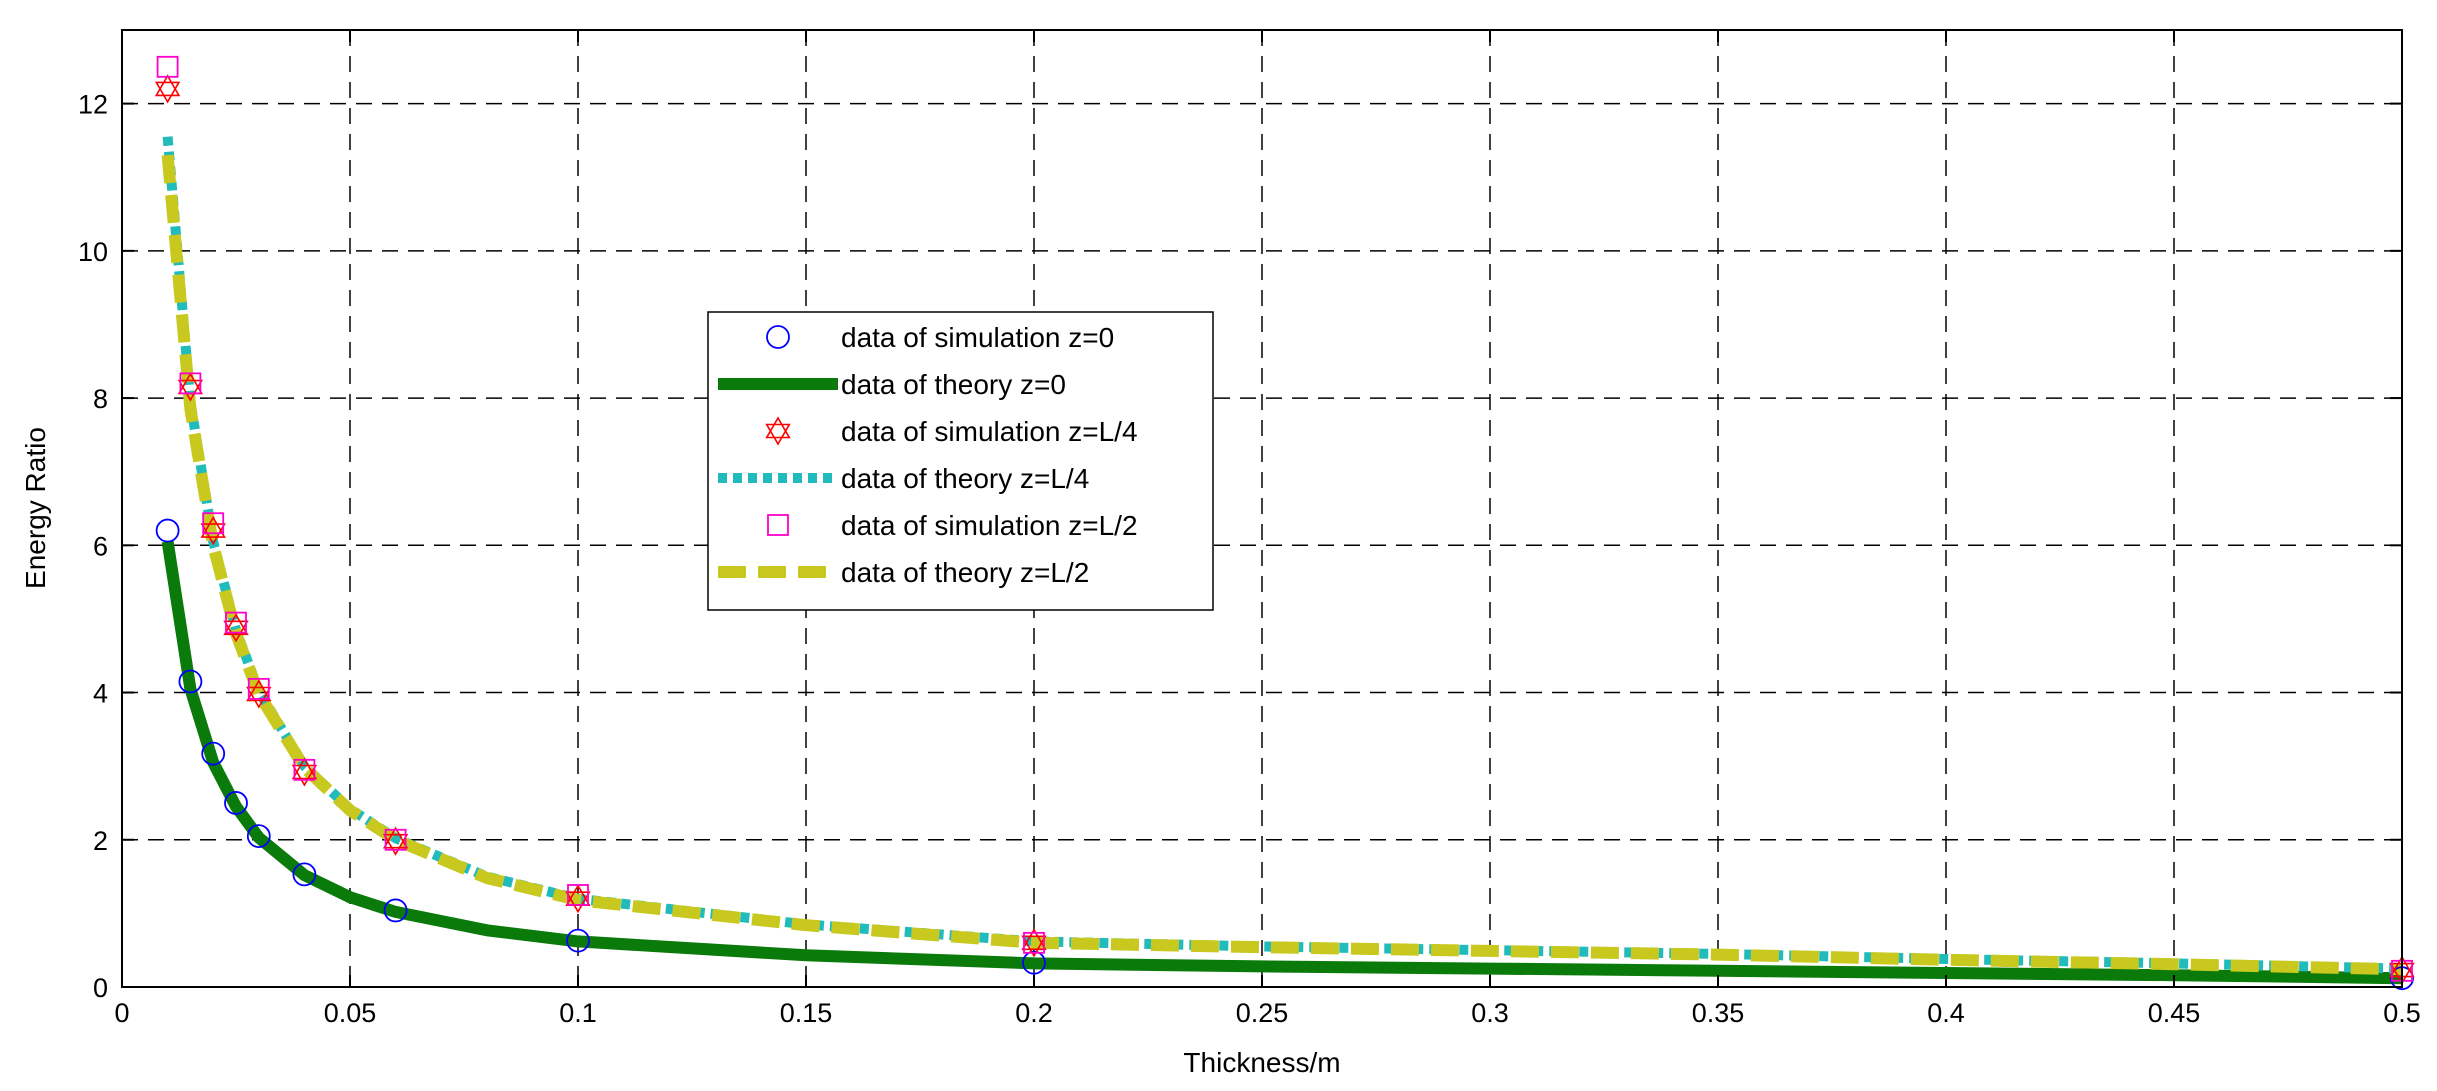 Image resolution: width=2437 pixels, height=1091 pixels. I want to click on y-tick-label: 8, so click(100, 399).